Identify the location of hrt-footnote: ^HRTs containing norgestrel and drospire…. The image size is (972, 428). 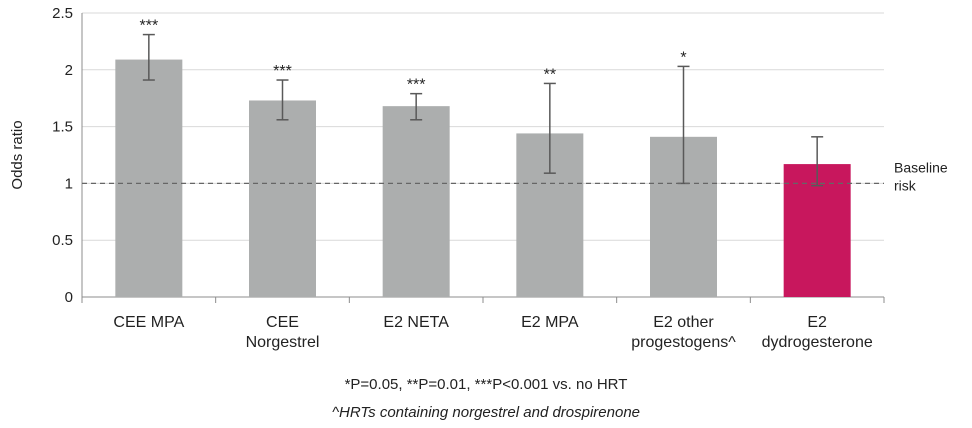
(486, 412).